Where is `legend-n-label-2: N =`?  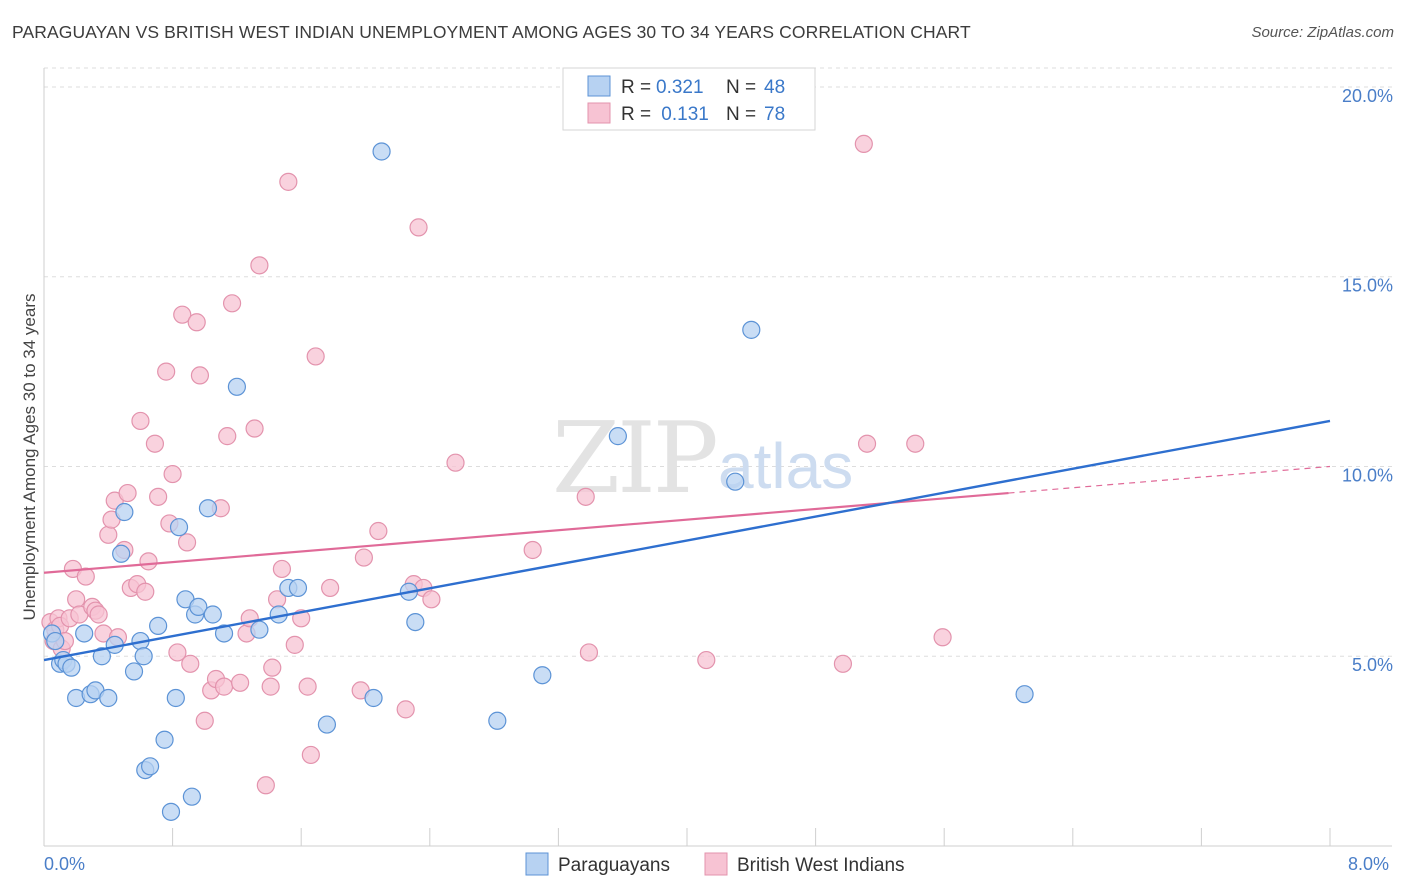 legend-n-label-2: N = is located at coordinates (741, 114).